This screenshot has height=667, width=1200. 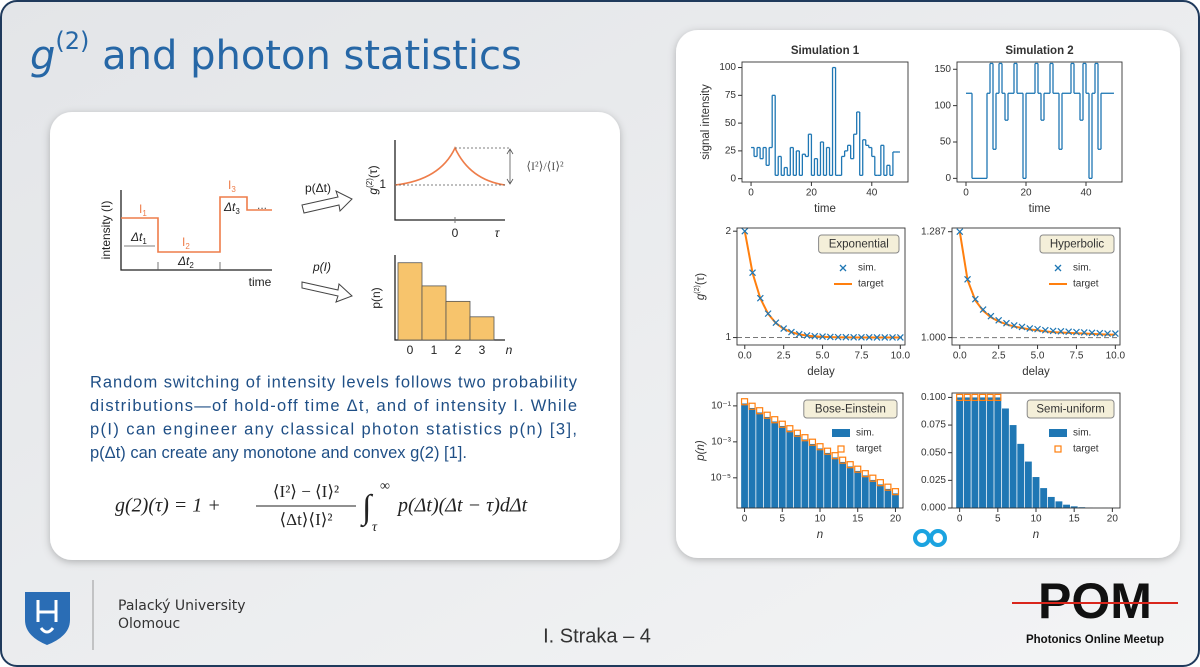 I want to click on logo-mark, so click(x=47, y=617).